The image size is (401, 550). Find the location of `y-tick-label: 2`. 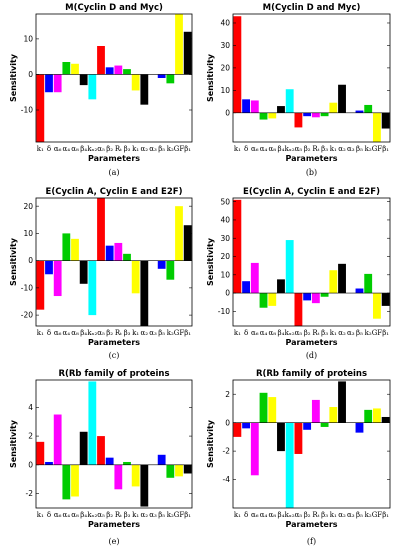

y-tick-label: 2 is located at coordinates (227, 394).